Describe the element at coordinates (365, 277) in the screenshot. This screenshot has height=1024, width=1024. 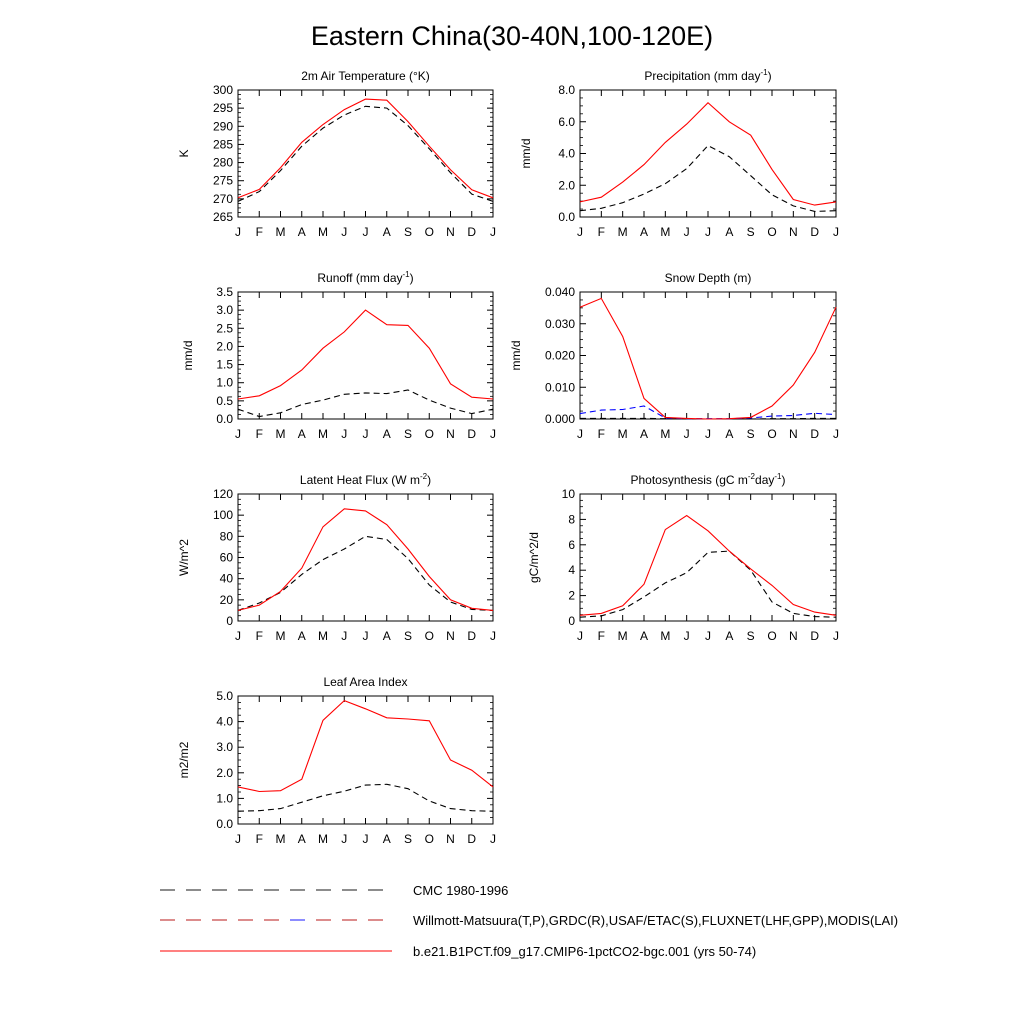
I see `panel-title: Runoff (mm day-1)` at that location.